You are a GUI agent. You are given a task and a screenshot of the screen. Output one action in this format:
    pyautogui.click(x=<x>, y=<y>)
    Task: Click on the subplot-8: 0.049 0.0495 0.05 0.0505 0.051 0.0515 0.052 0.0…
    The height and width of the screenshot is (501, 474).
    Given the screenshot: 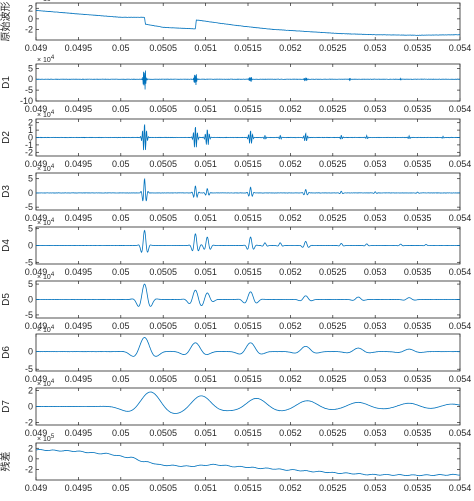 What is the action you would take?
    pyautogui.click(x=236, y=408)
    